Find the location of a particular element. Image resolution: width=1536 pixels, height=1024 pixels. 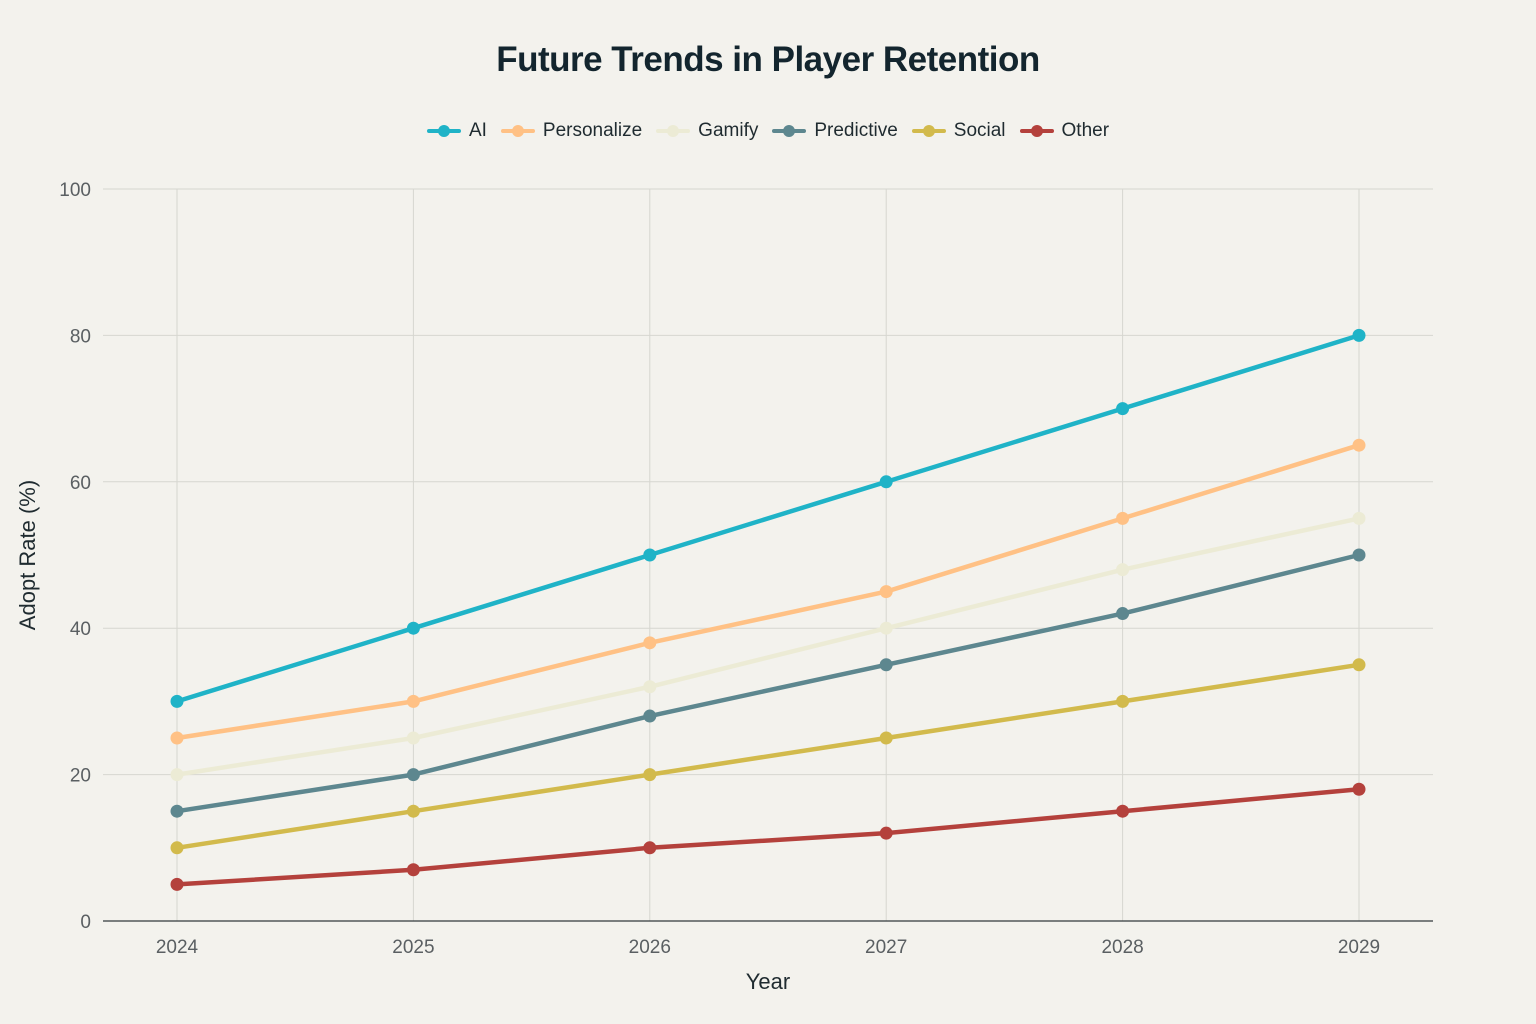

x-tick-label: 2024 is located at coordinates (177, 947).